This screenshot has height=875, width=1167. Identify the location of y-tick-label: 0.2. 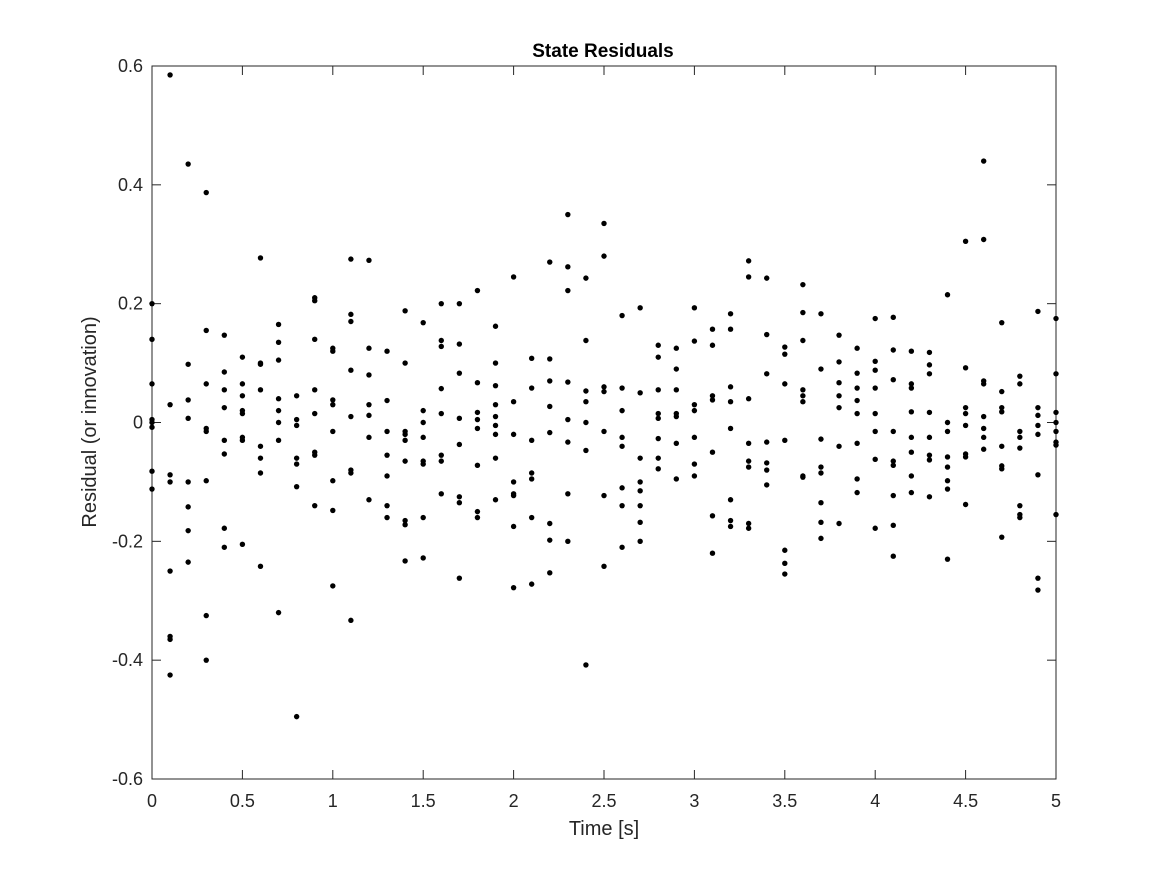
(130, 304).